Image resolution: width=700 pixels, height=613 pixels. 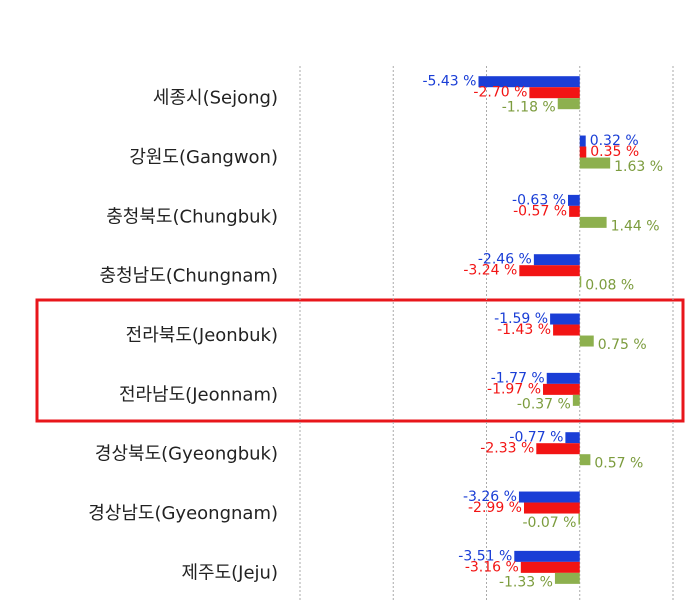 I want to click on value-label: -5.43 %, so click(x=449, y=82).